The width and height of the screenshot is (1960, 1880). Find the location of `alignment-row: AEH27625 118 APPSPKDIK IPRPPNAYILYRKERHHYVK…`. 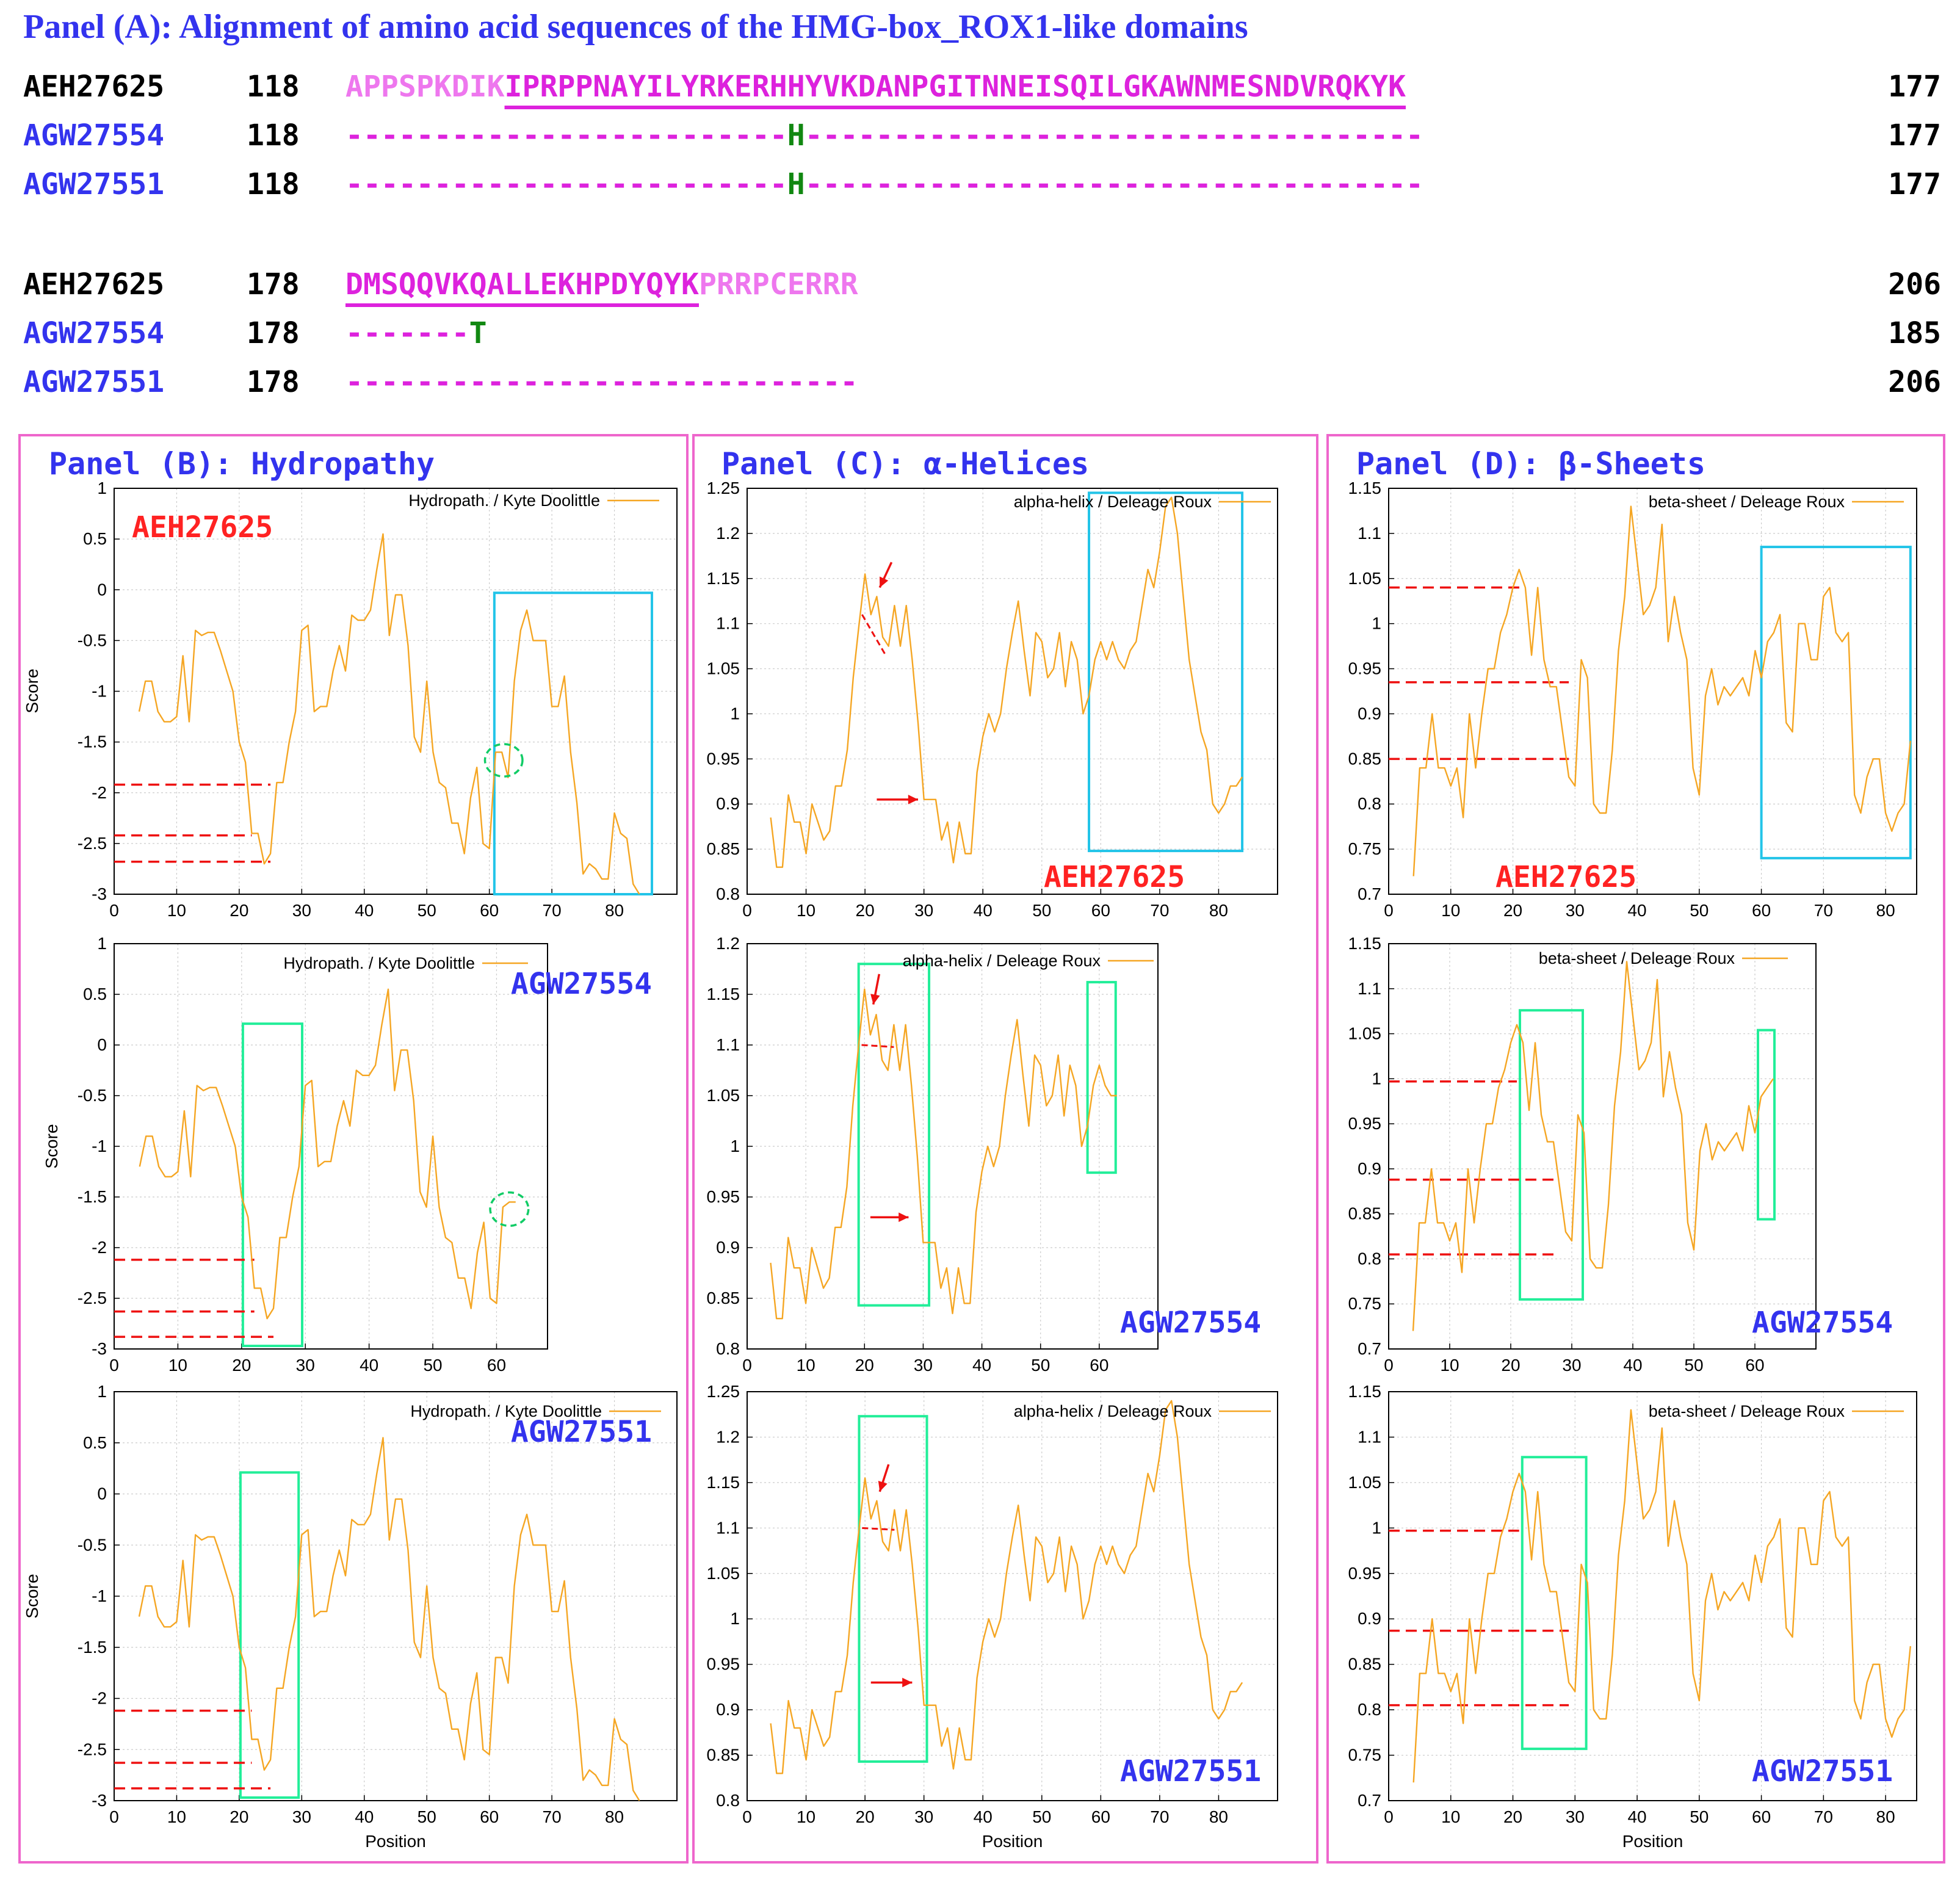

alignment-row: AEH27625 118 APPSPKDIK IPRPPNAYILYRKERHHYVK… is located at coordinates (982, 89).